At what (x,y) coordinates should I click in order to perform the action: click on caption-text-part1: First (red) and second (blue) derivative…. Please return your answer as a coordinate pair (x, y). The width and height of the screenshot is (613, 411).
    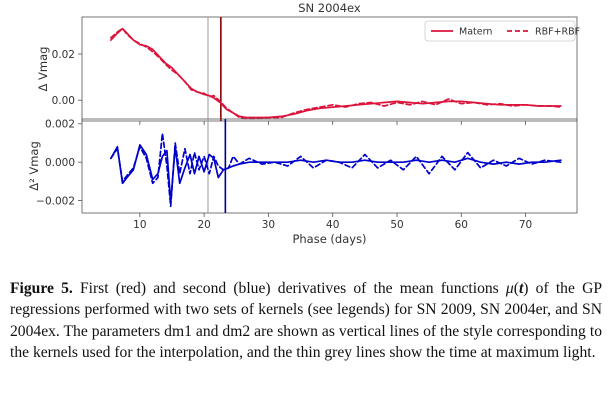
    Looking at the image, I should click on (289, 288).